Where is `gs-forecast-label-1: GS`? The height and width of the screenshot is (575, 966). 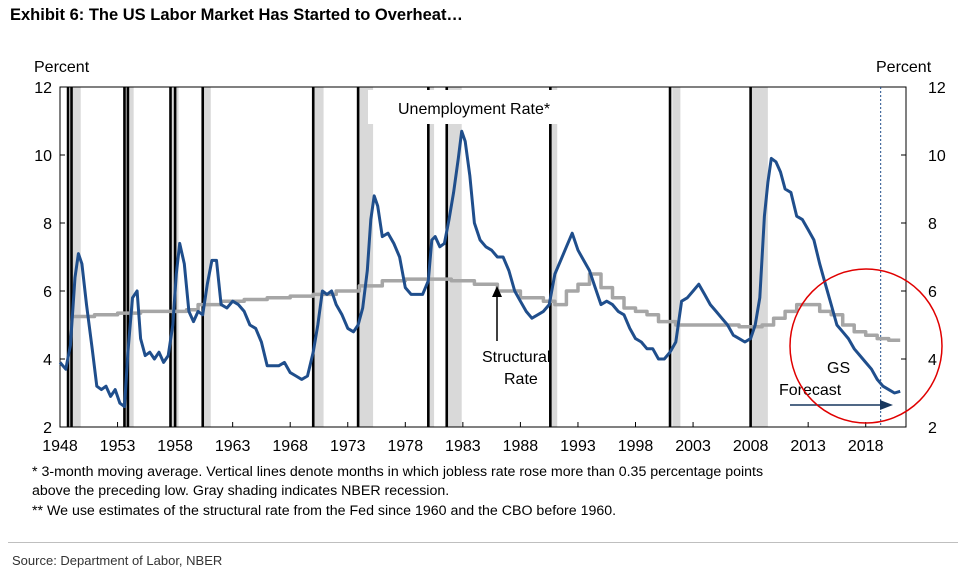
gs-forecast-label-1: GS is located at coordinates (838, 368).